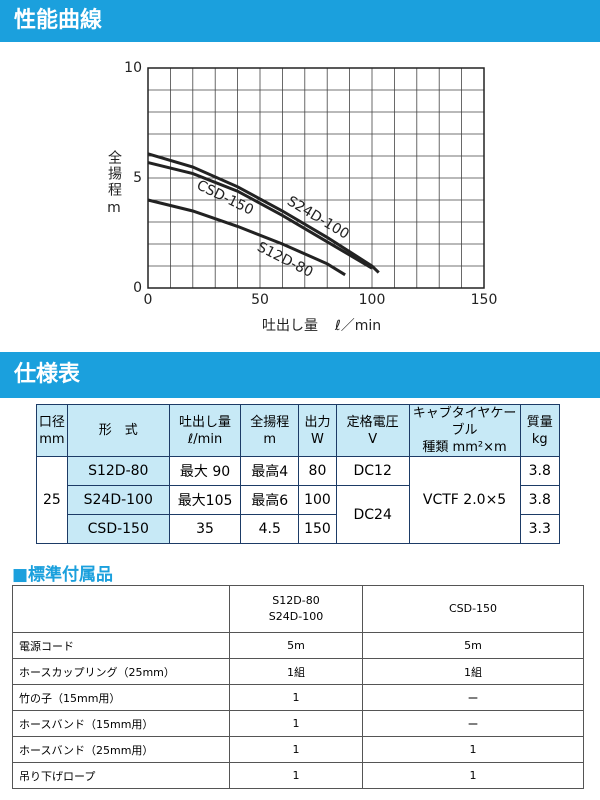 This screenshot has height=800, width=600. I want to click on data-row: 竹の子（15mm用） 1 ー, so click(298, 697).